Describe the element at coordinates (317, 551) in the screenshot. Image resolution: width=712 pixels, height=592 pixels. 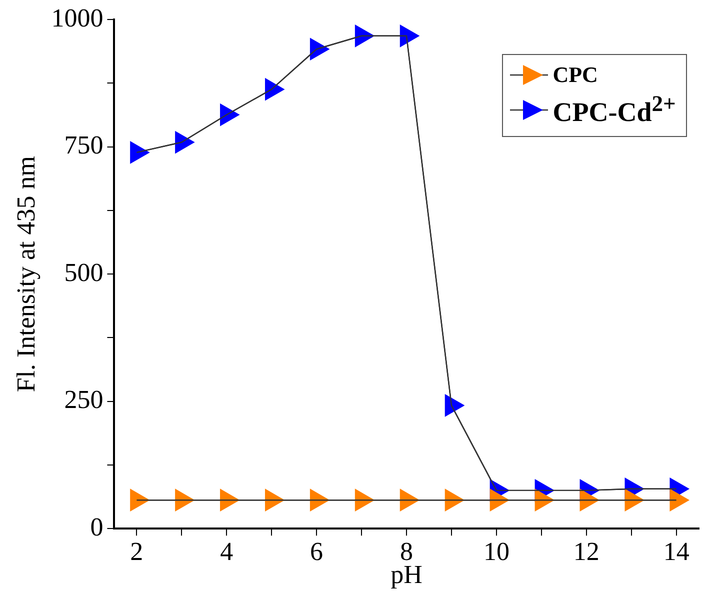
I see `x-tick-label: 6` at that location.